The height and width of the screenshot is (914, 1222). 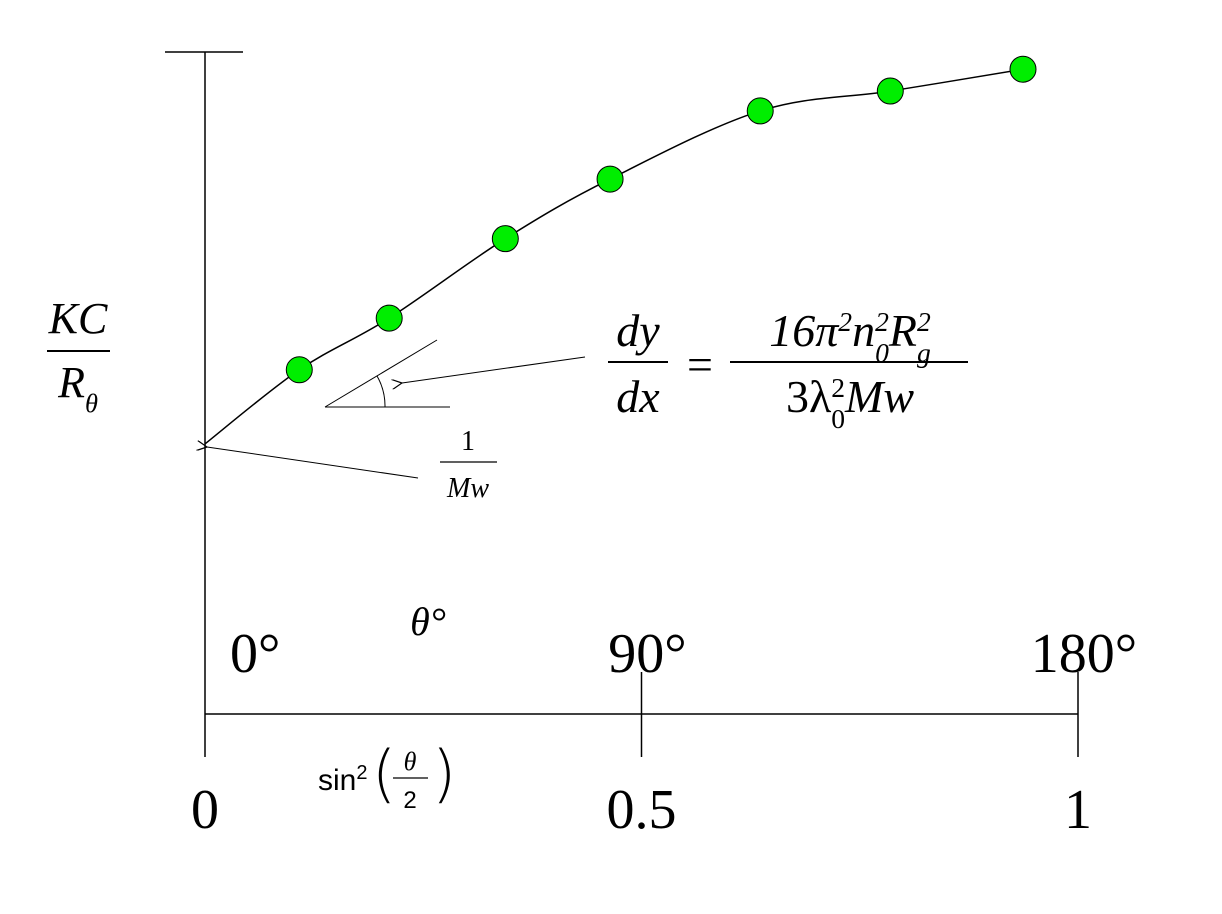 What do you see at coordinates (91, 403) in the screenshot?
I see `y-label-denominator-part: θ` at bounding box center [91, 403].